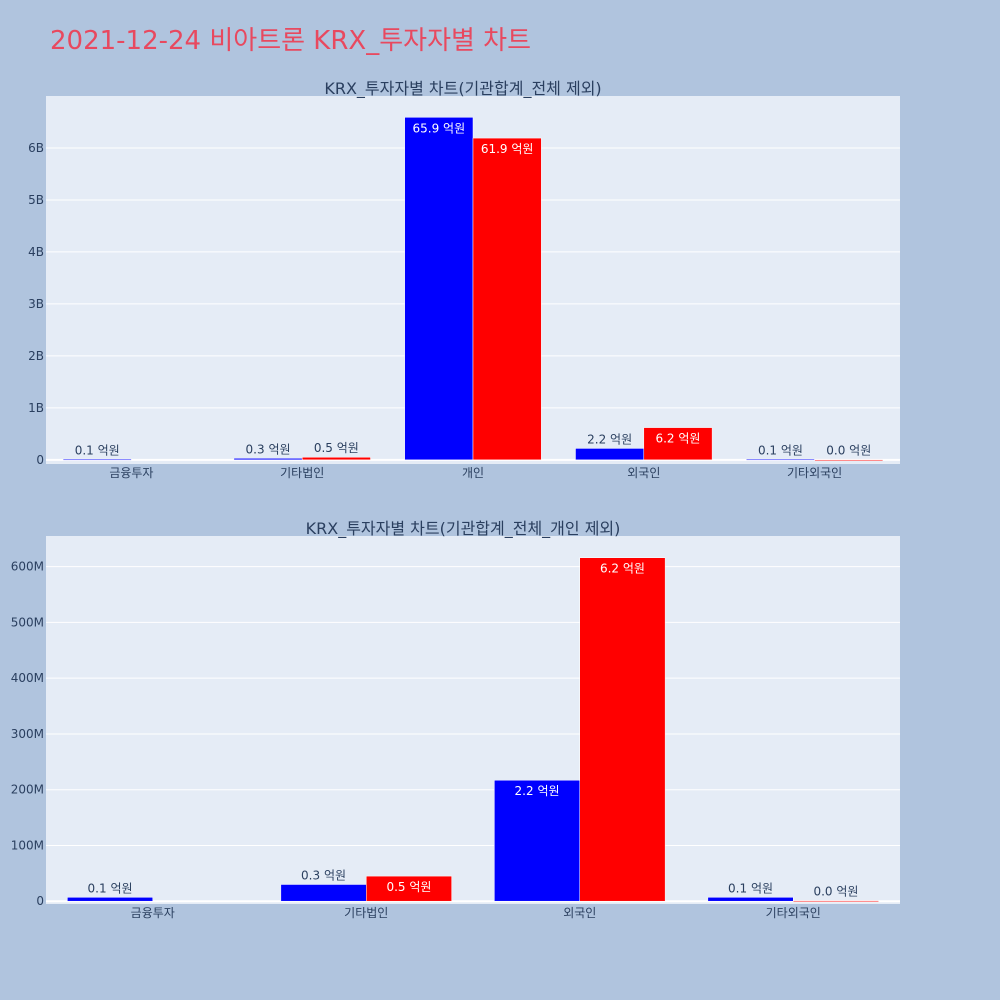  What do you see at coordinates (290, 41) in the screenshot?
I see `page-title: 2021-12-24 비아트론 KRX_투자자별 차트` at bounding box center [290, 41].